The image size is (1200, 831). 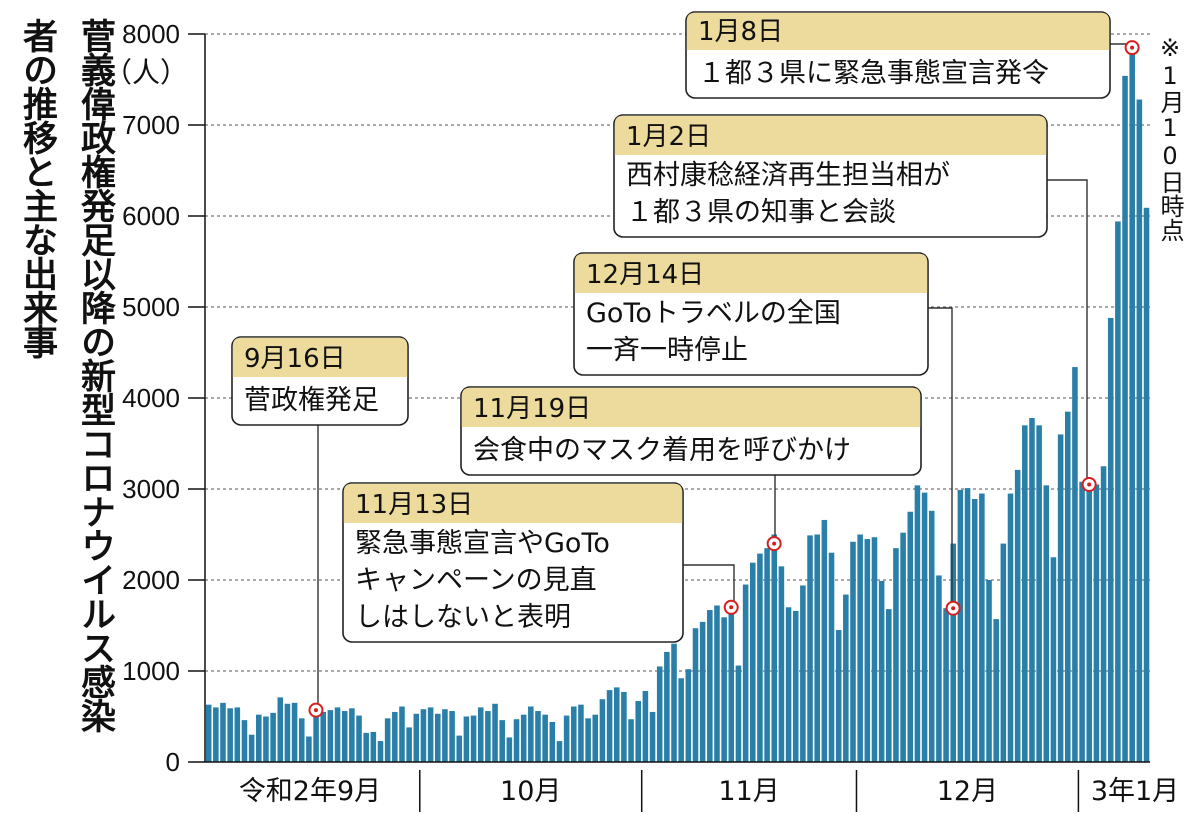 What do you see at coordinates (95, 375) in the screenshot?
I see `chart-title-line1: 菅義偉政権発足以降の新型コロナウイルス感染` at bounding box center [95, 375].